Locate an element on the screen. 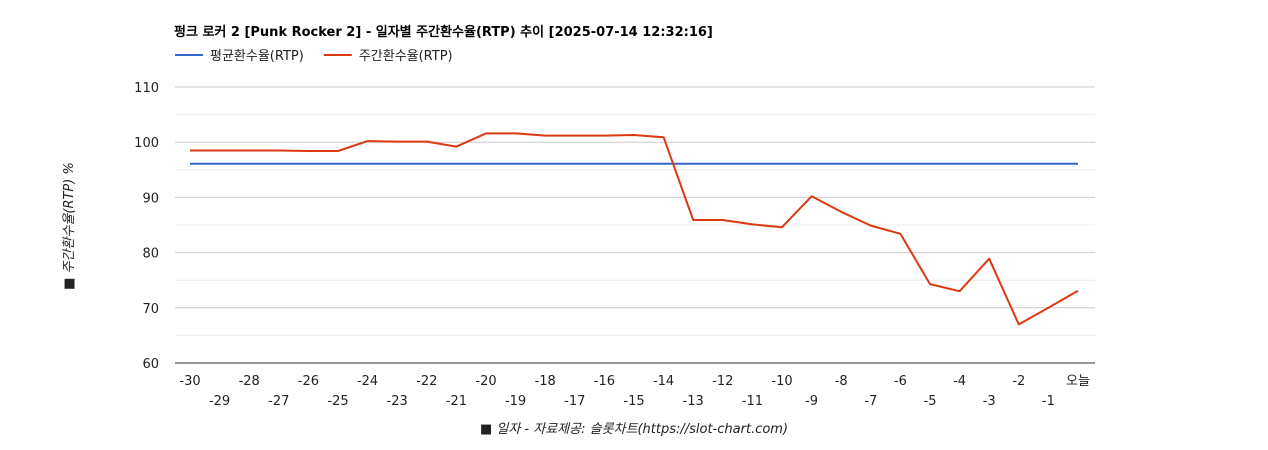 The height and width of the screenshot is (450, 1268). x-tick-label: -6 is located at coordinates (900, 381).